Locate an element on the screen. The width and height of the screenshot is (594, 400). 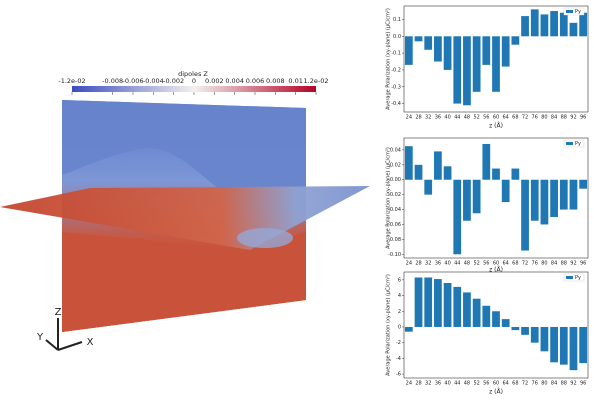
colorbar-tick-label: -0.008 is located at coordinates (112, 81).